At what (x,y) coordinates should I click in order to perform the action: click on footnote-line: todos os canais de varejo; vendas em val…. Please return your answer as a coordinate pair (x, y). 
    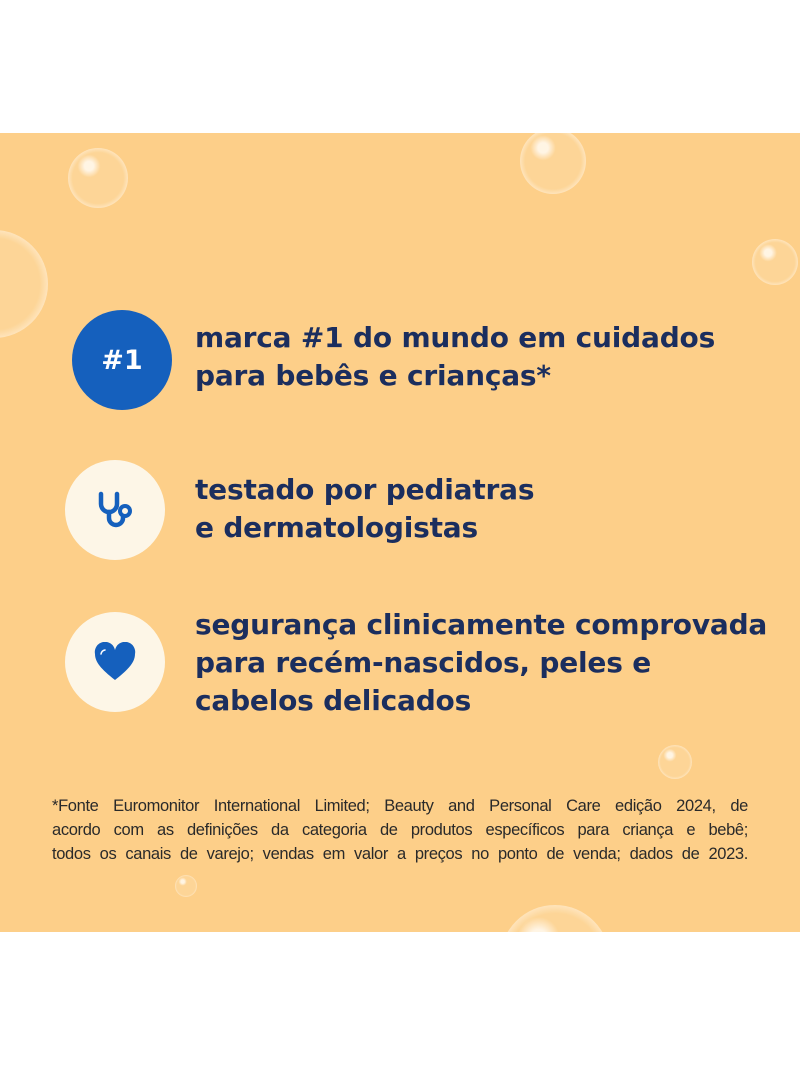
    Looking at the image, I should click on (400, 854).